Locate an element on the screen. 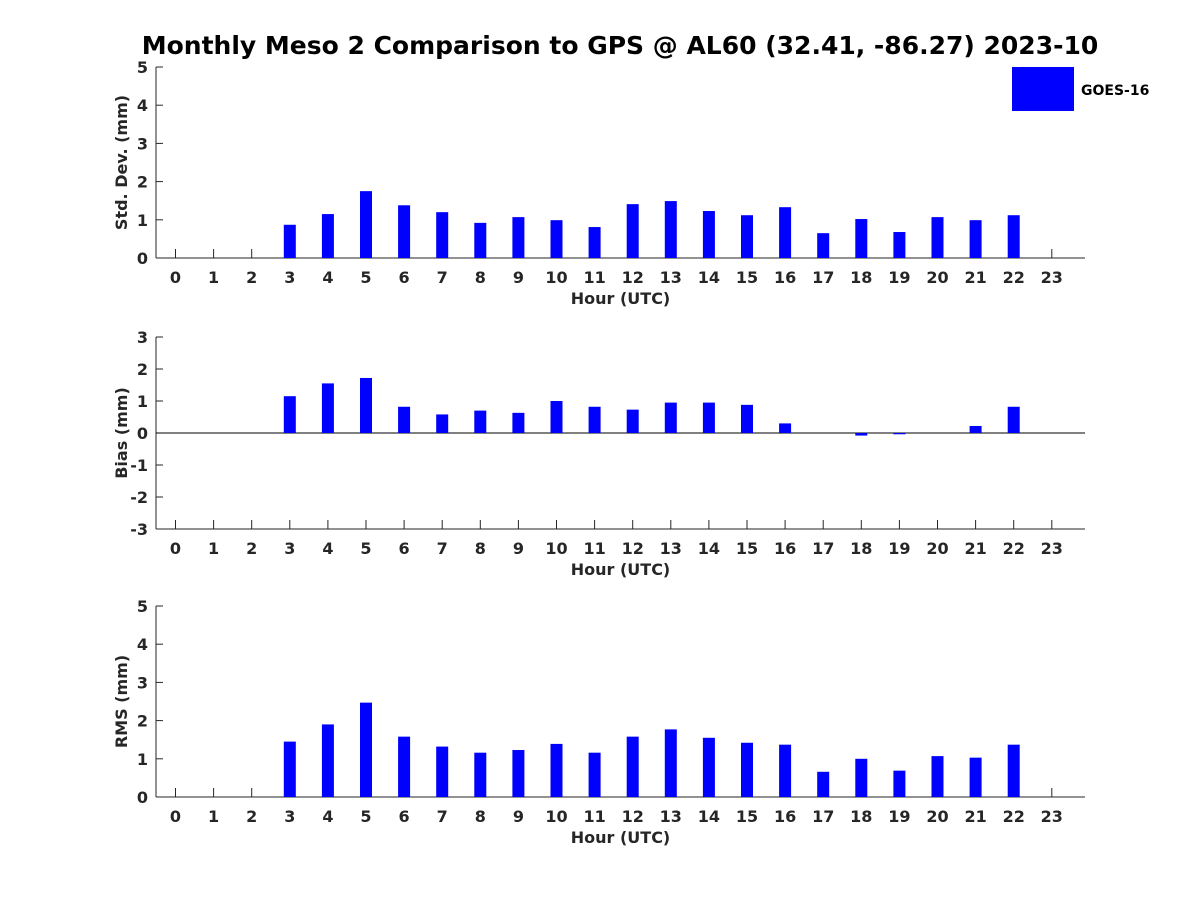 The height and width of the screenshot is (900, 1200). bias-x-tick-label: 1 is located at coordinates (213, 548).